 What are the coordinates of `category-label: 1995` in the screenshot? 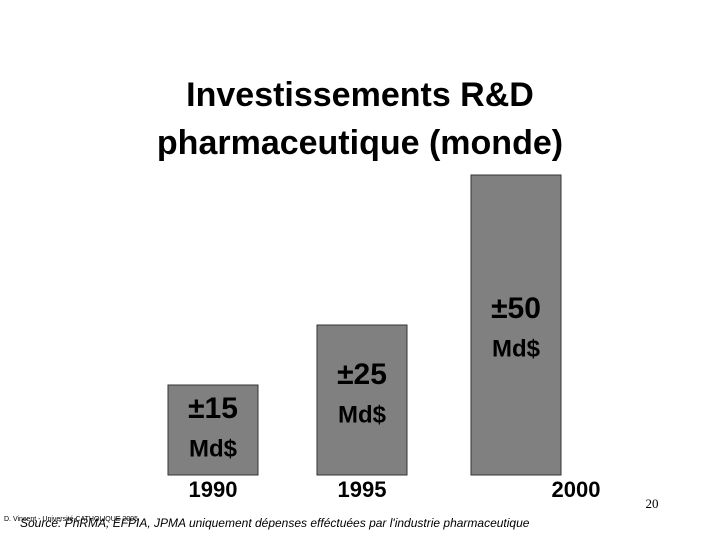 It's located at (362, 489).